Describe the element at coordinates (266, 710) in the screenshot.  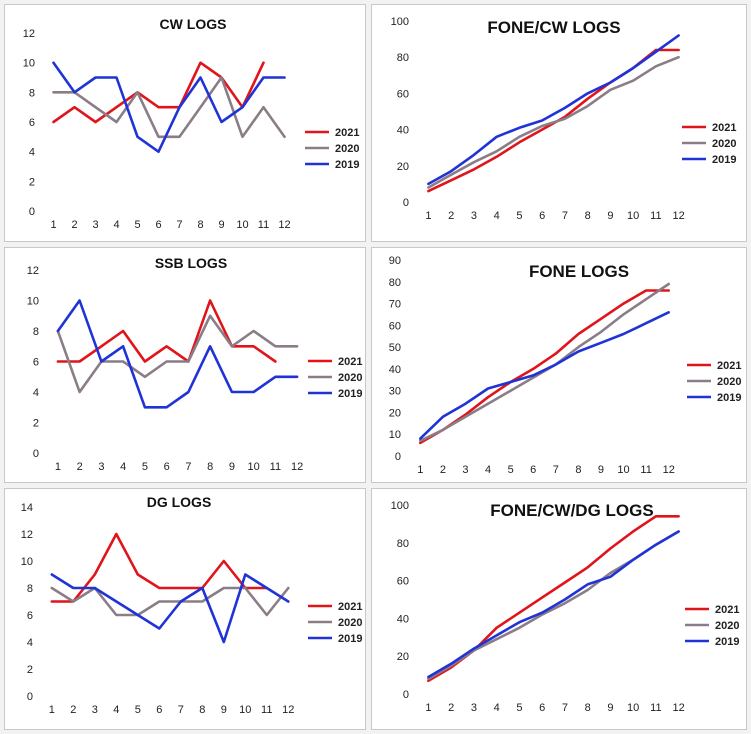
I see `dg-logs-x-tick: 11` at that location.